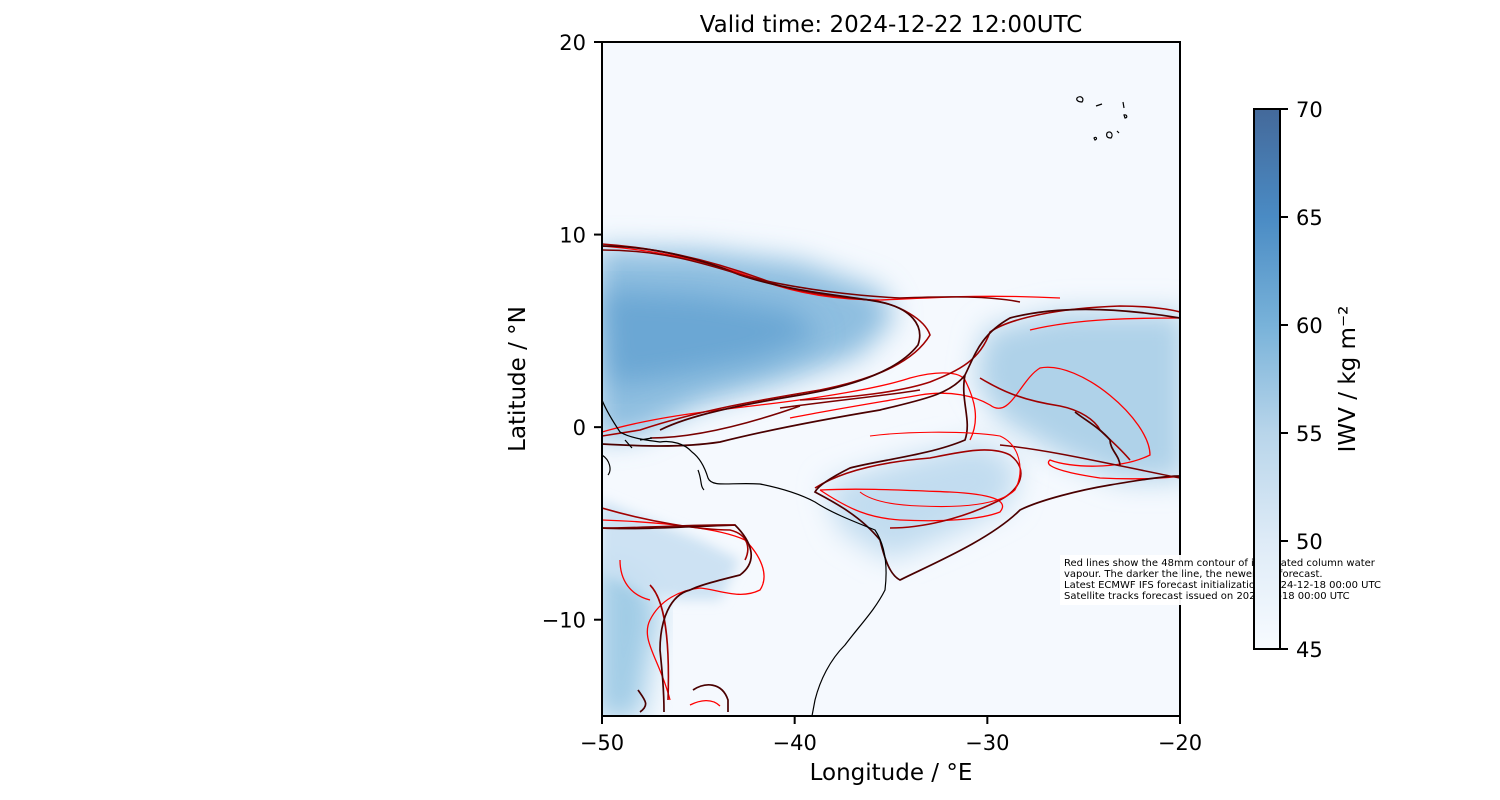 This screenshot has height=800, width=1500. I want to click on x-tick-label: −50, so click(602, 743).